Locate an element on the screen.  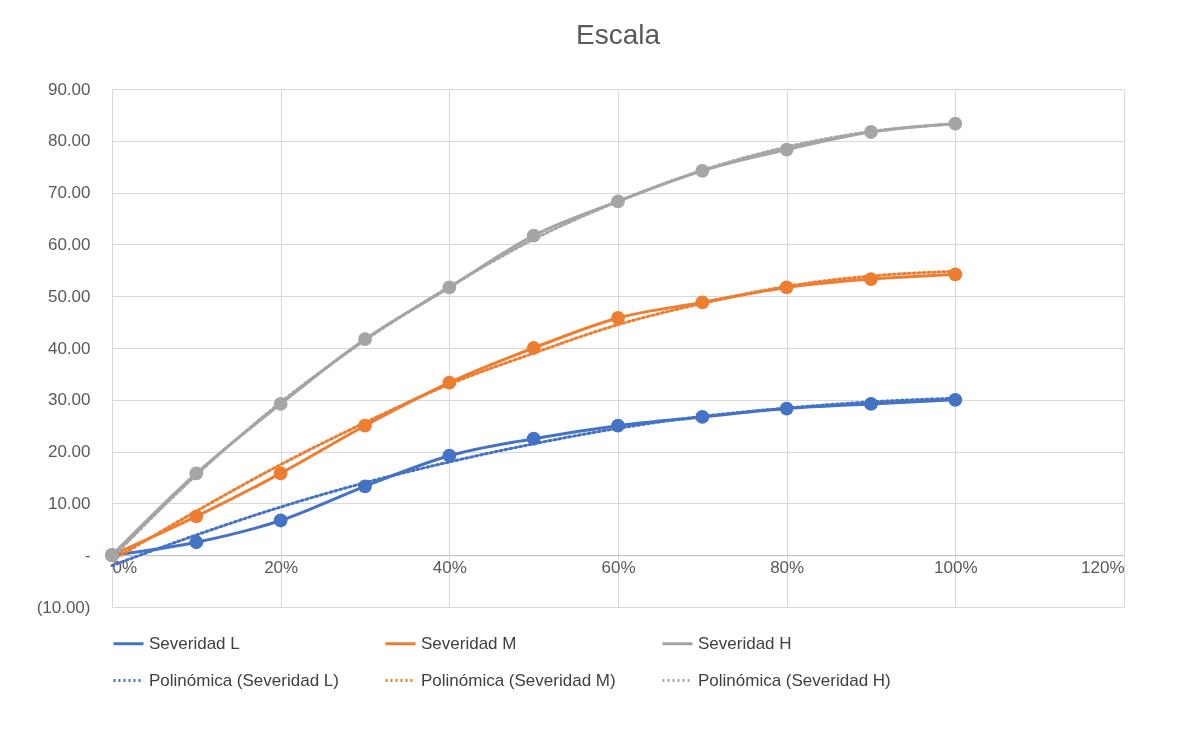
y-tick-label: 10.00 is located at coordinates (69, 503).